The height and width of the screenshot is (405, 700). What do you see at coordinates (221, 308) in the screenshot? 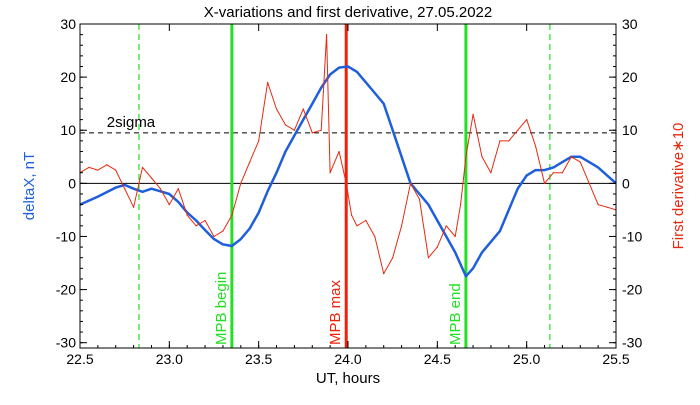
I see `marker-label-mpb-begin: MPB begin` at bounding box center [221, 308].